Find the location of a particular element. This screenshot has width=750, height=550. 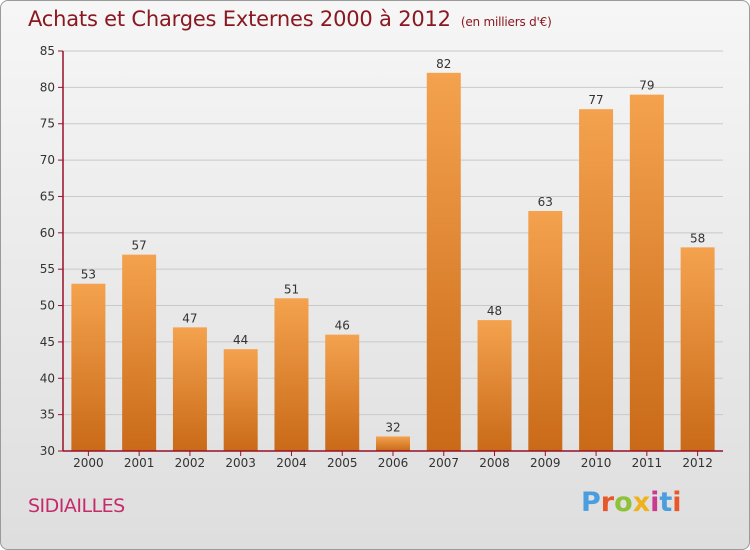

y-tick-label: 85 is located at coordinates (47, 51).